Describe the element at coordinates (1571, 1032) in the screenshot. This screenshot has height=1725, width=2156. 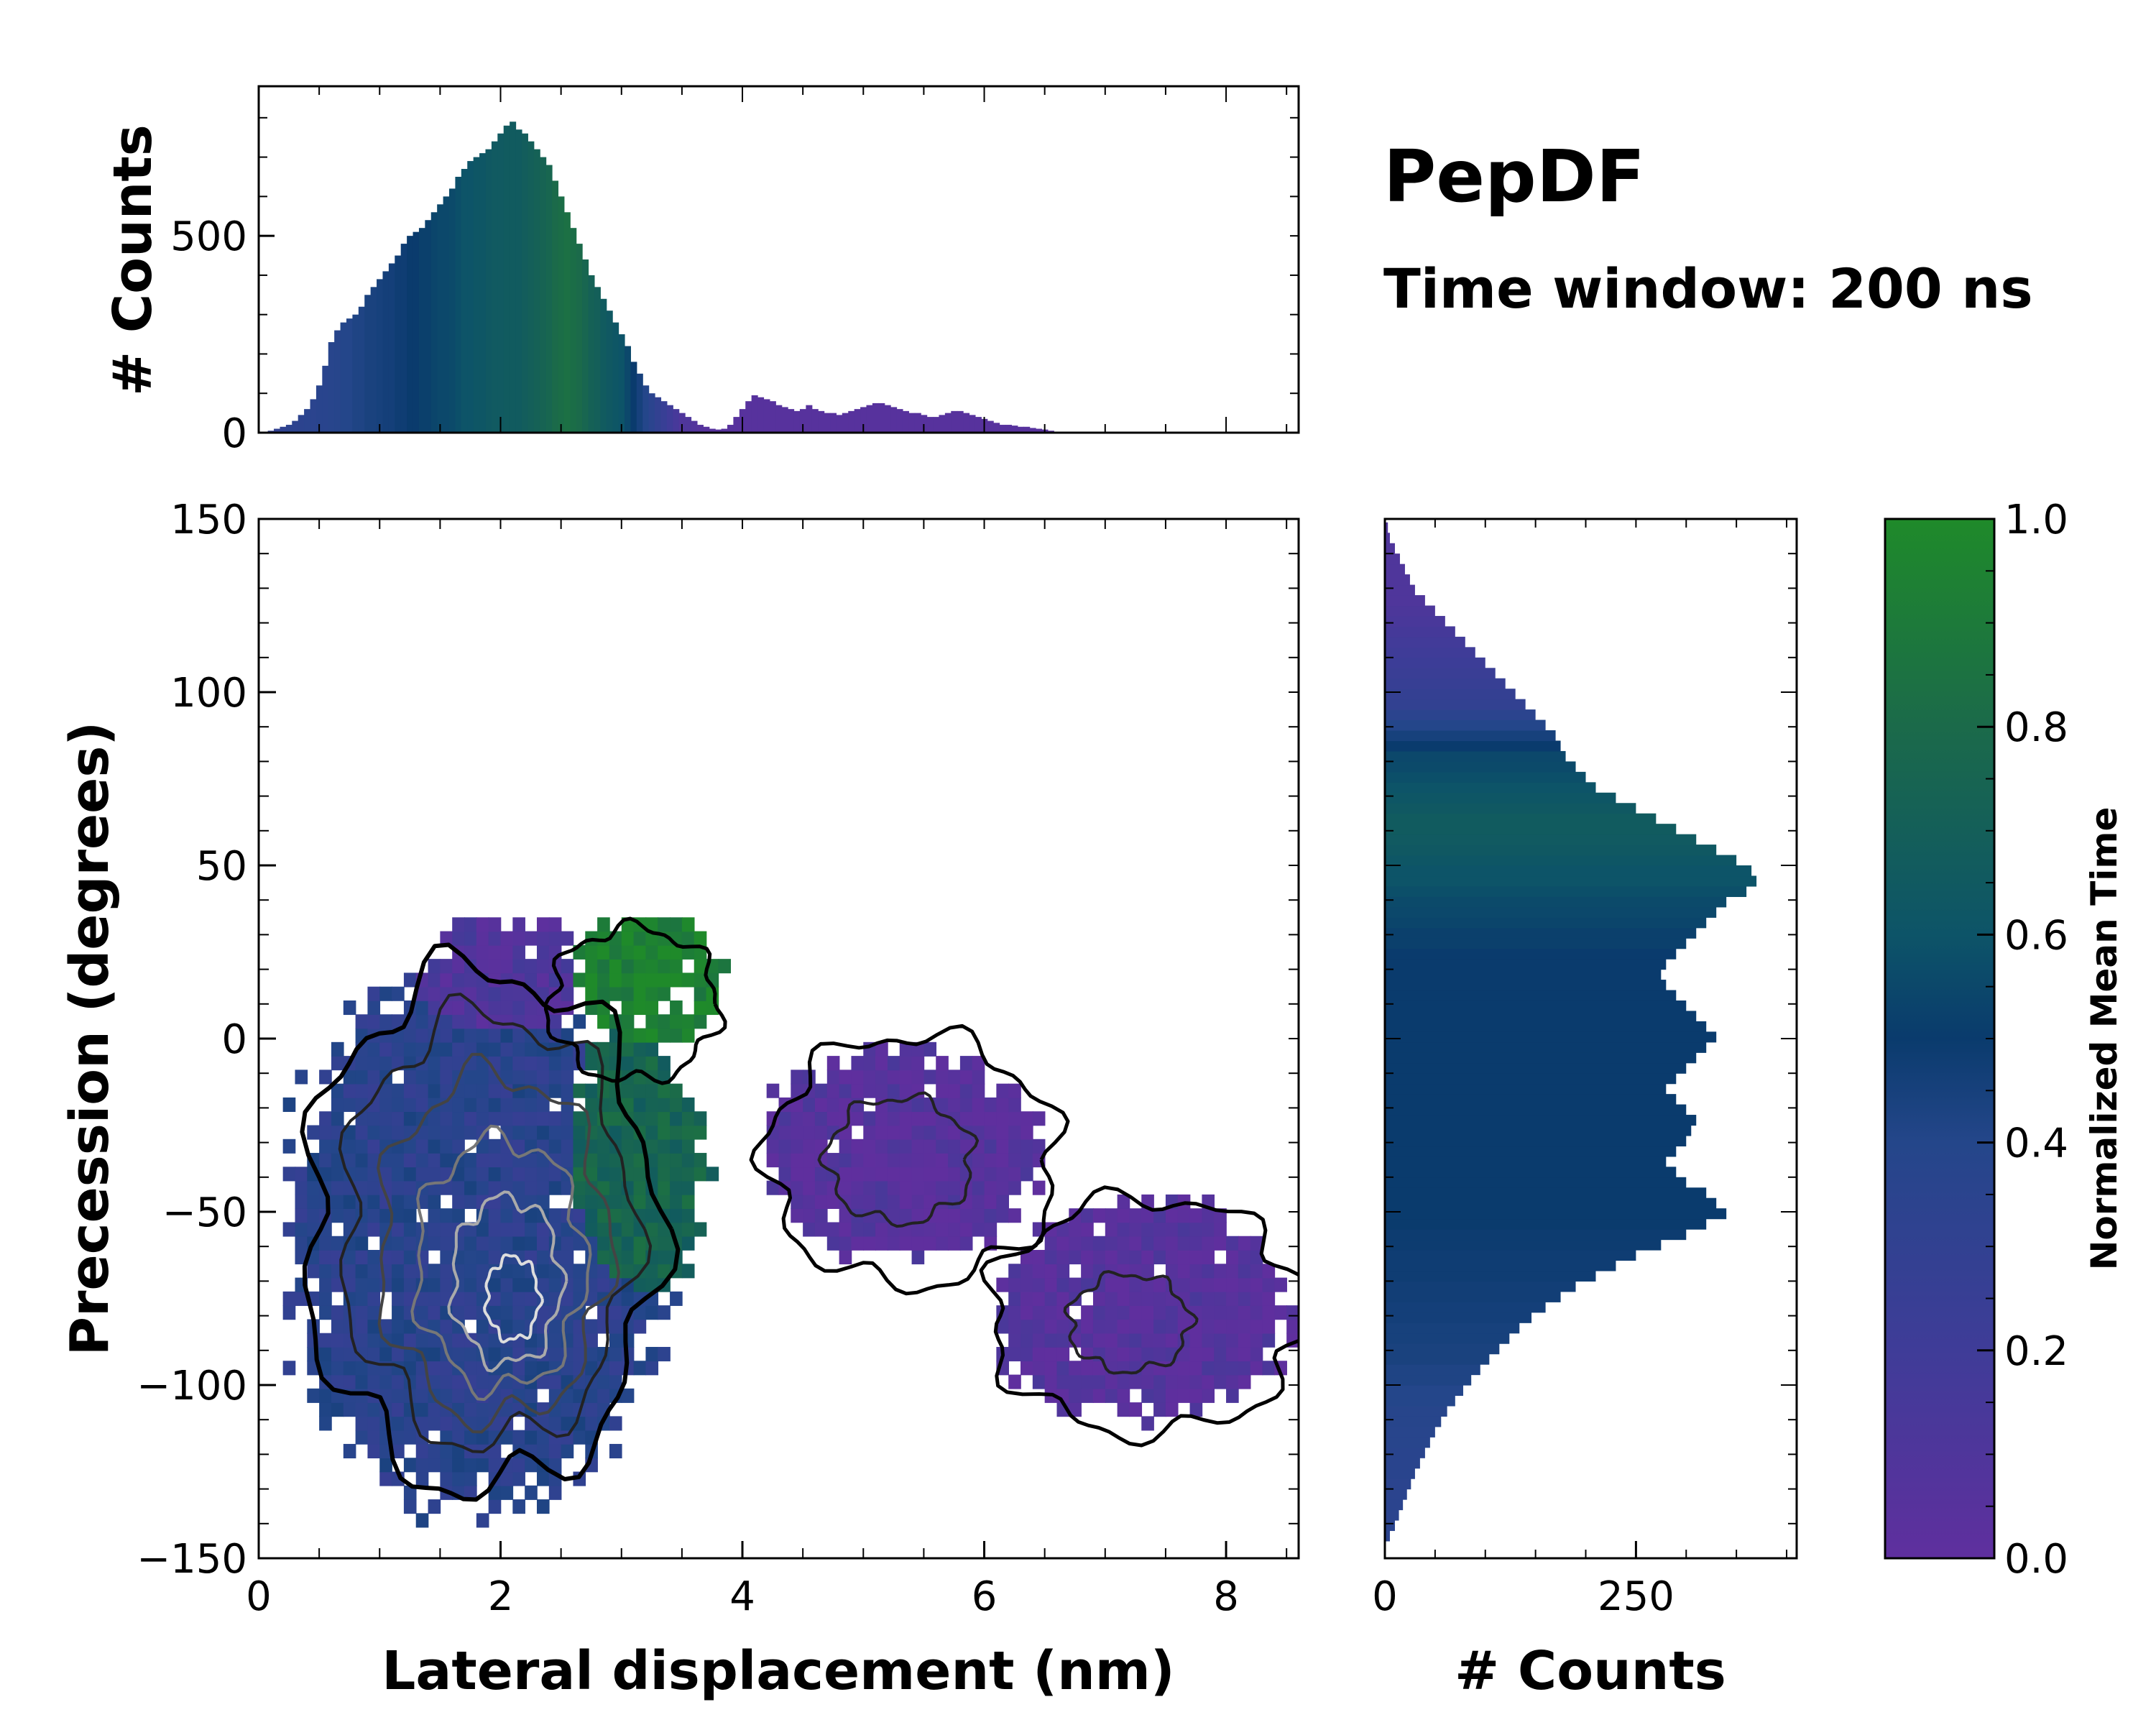
I see `right-histogram-bars` at that location.